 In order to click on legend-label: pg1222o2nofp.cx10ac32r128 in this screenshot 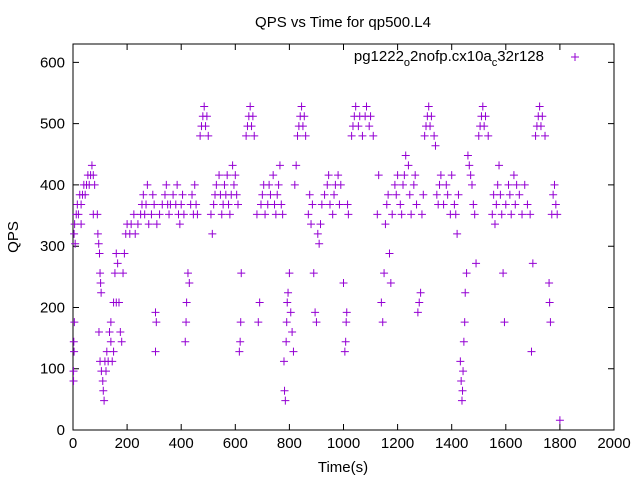, I will do `click(449, 58)`.